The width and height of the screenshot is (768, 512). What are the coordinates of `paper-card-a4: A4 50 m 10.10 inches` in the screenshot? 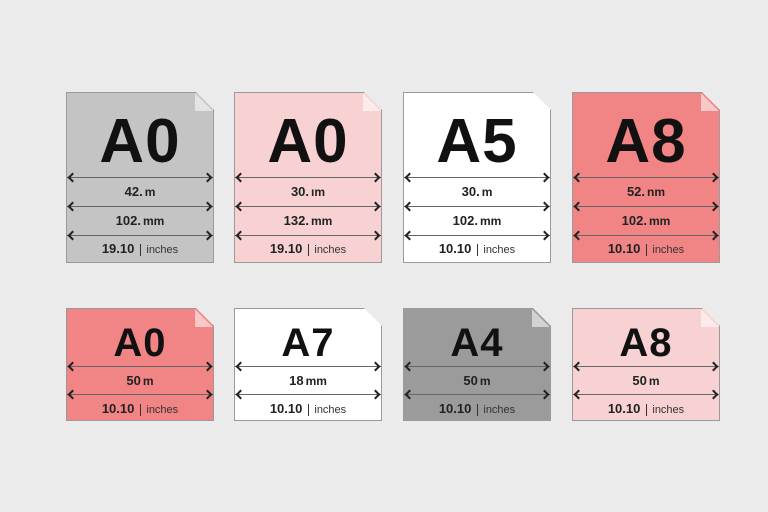 It's located at (477, 364).